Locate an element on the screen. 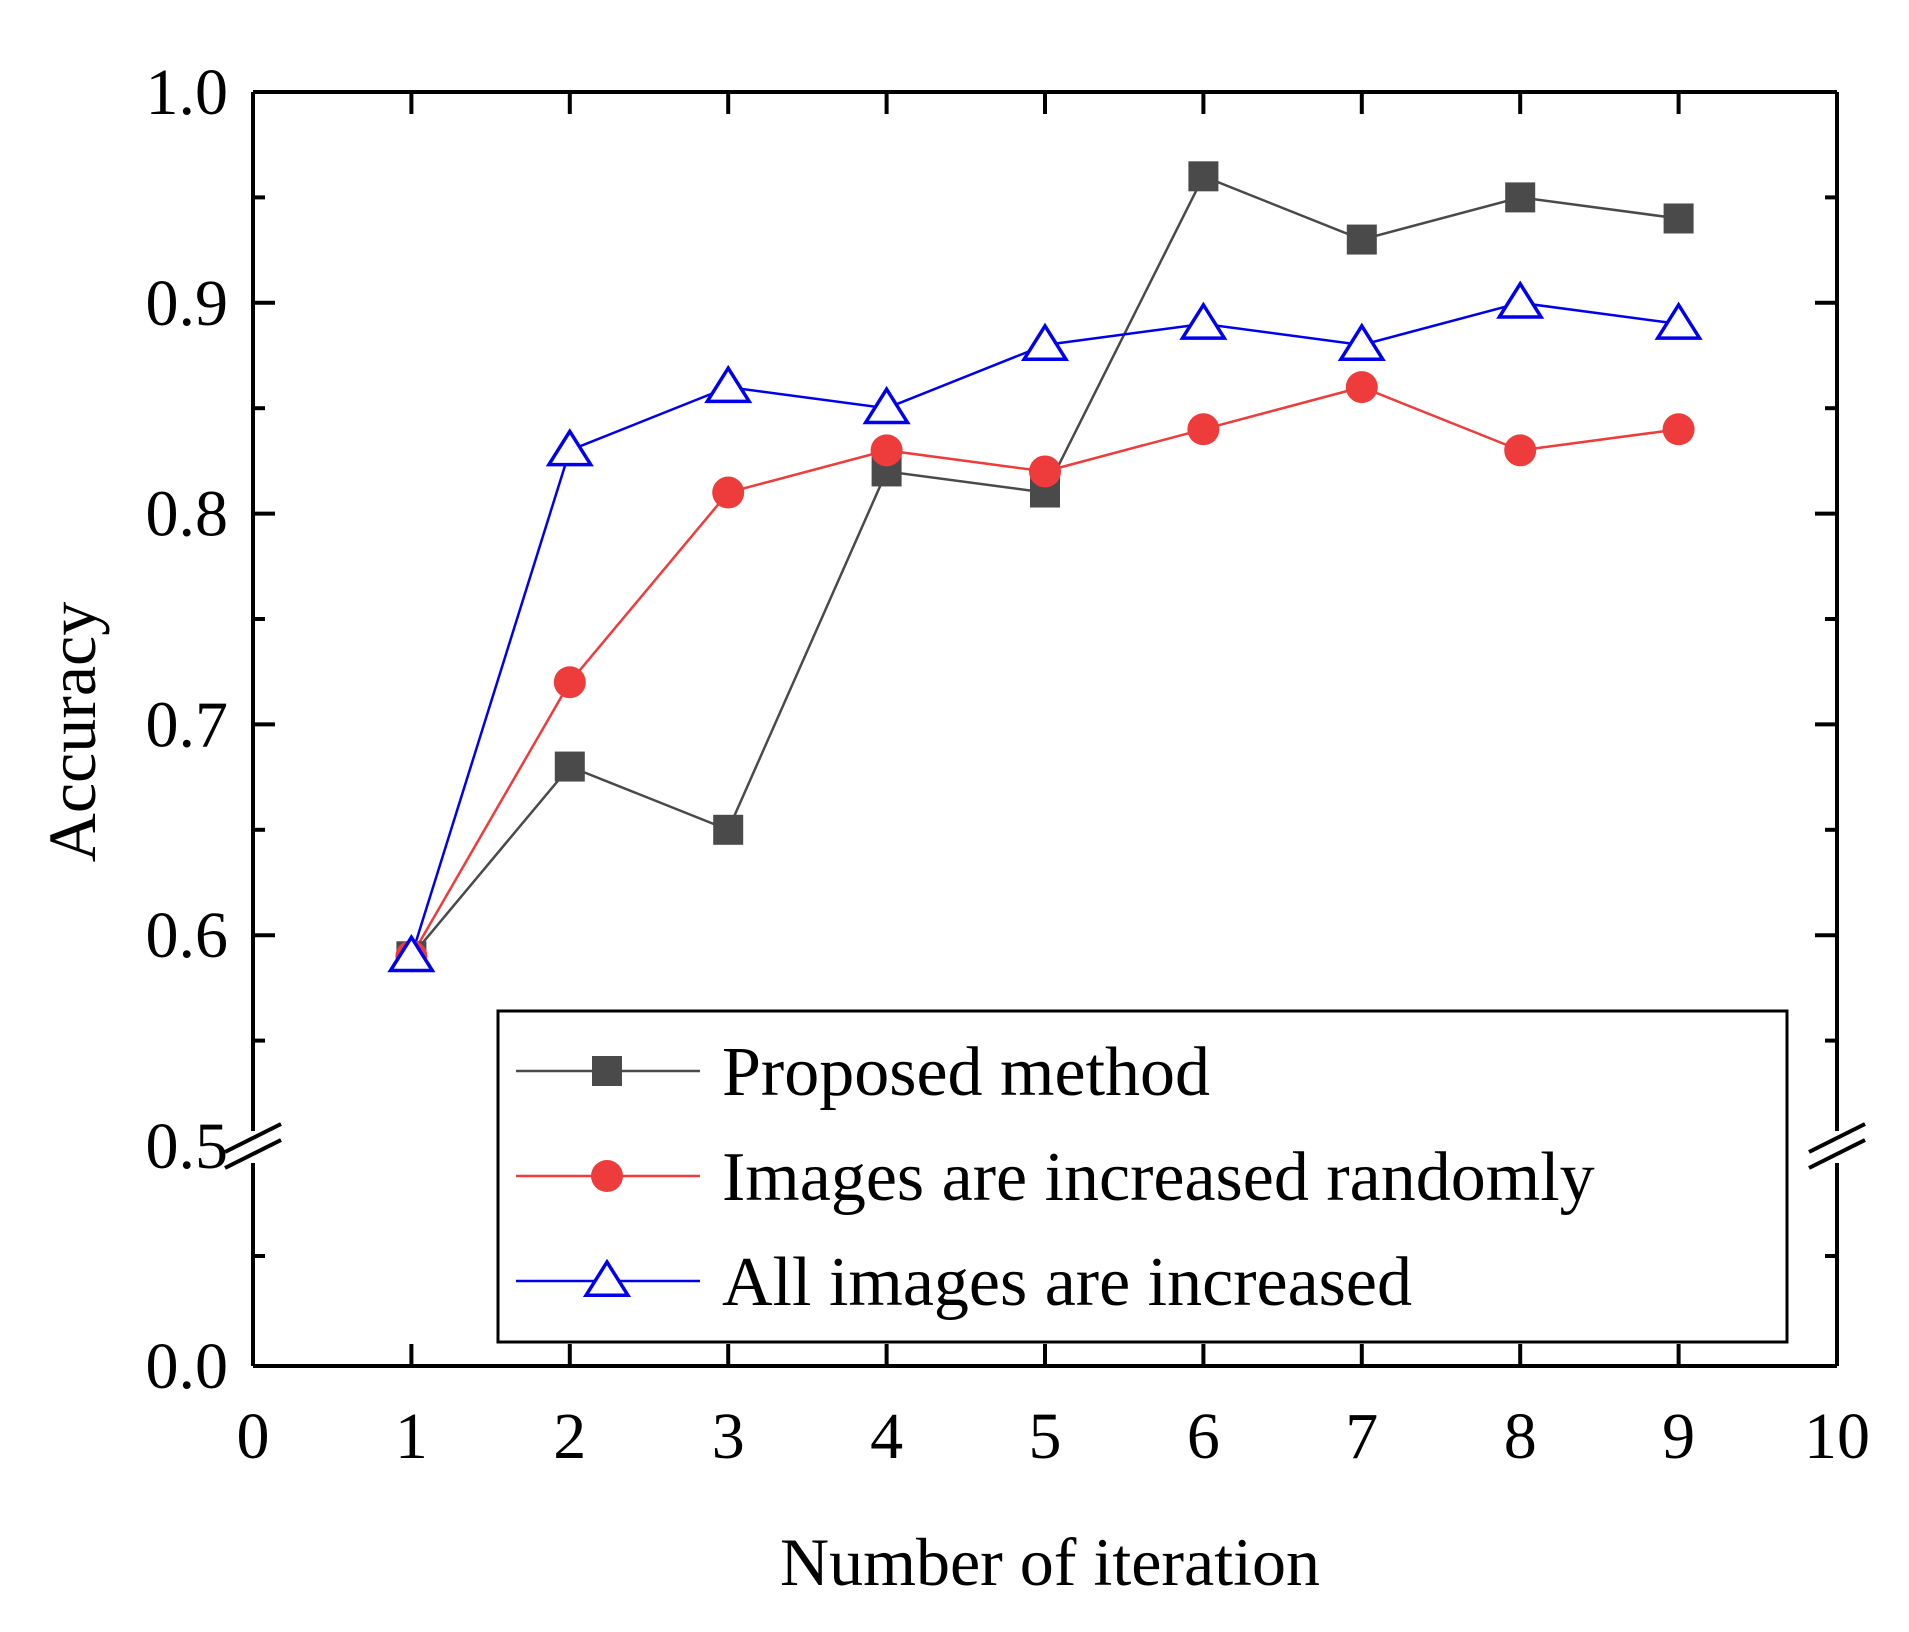  x-tick-label: 3 is located at coordinates (728, 1436).